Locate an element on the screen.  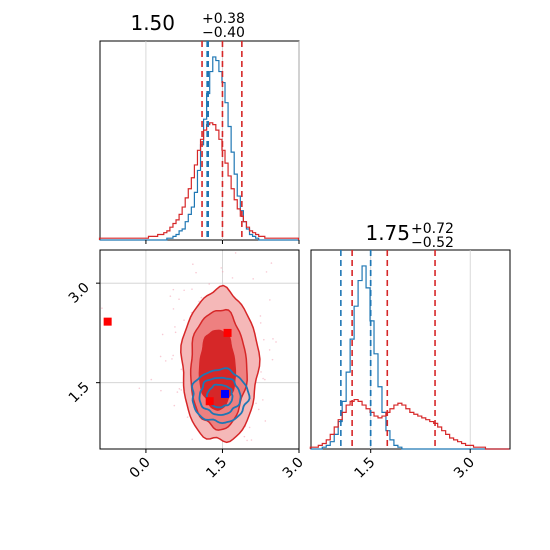
right-histogram-title-value: 1.75 is located at coordinates (387, 233).